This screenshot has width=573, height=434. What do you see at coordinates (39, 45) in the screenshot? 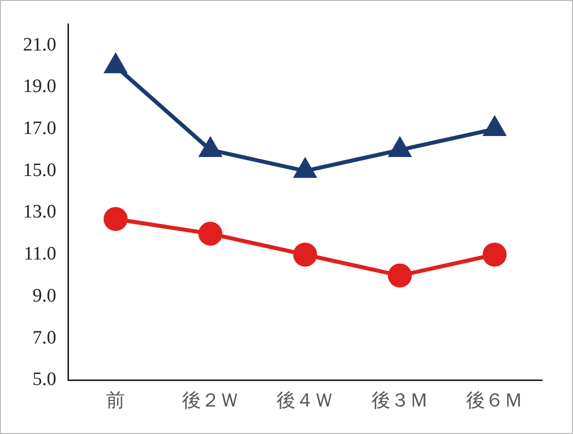
I see `y-tick-label: 21.0` at bounding box center [39, 45].